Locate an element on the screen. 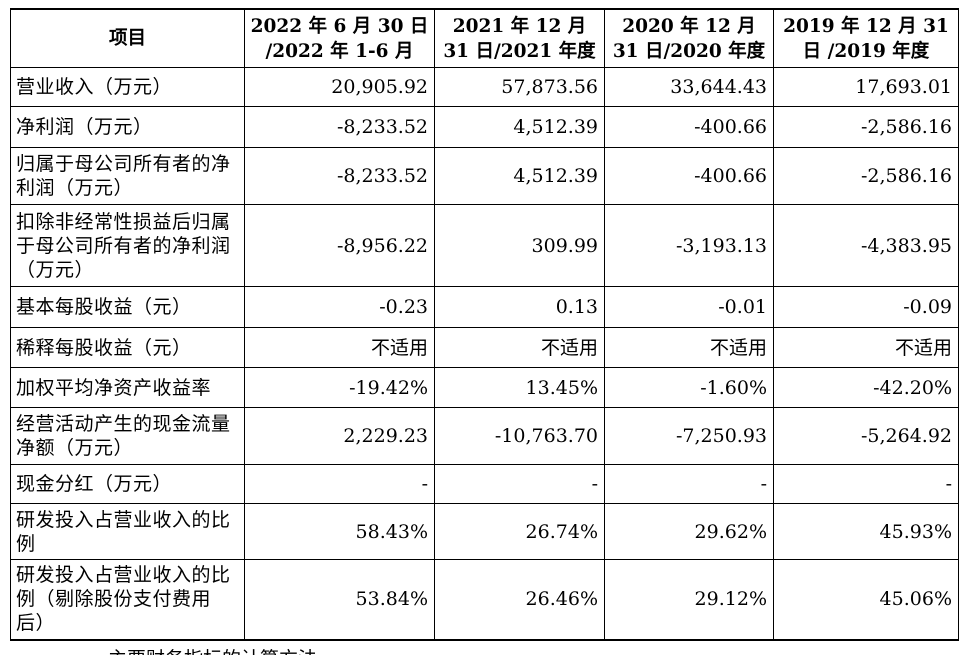 This screenshot has height=655, width=966. cell-value: 45.06% is located at coordinates (866, 600).